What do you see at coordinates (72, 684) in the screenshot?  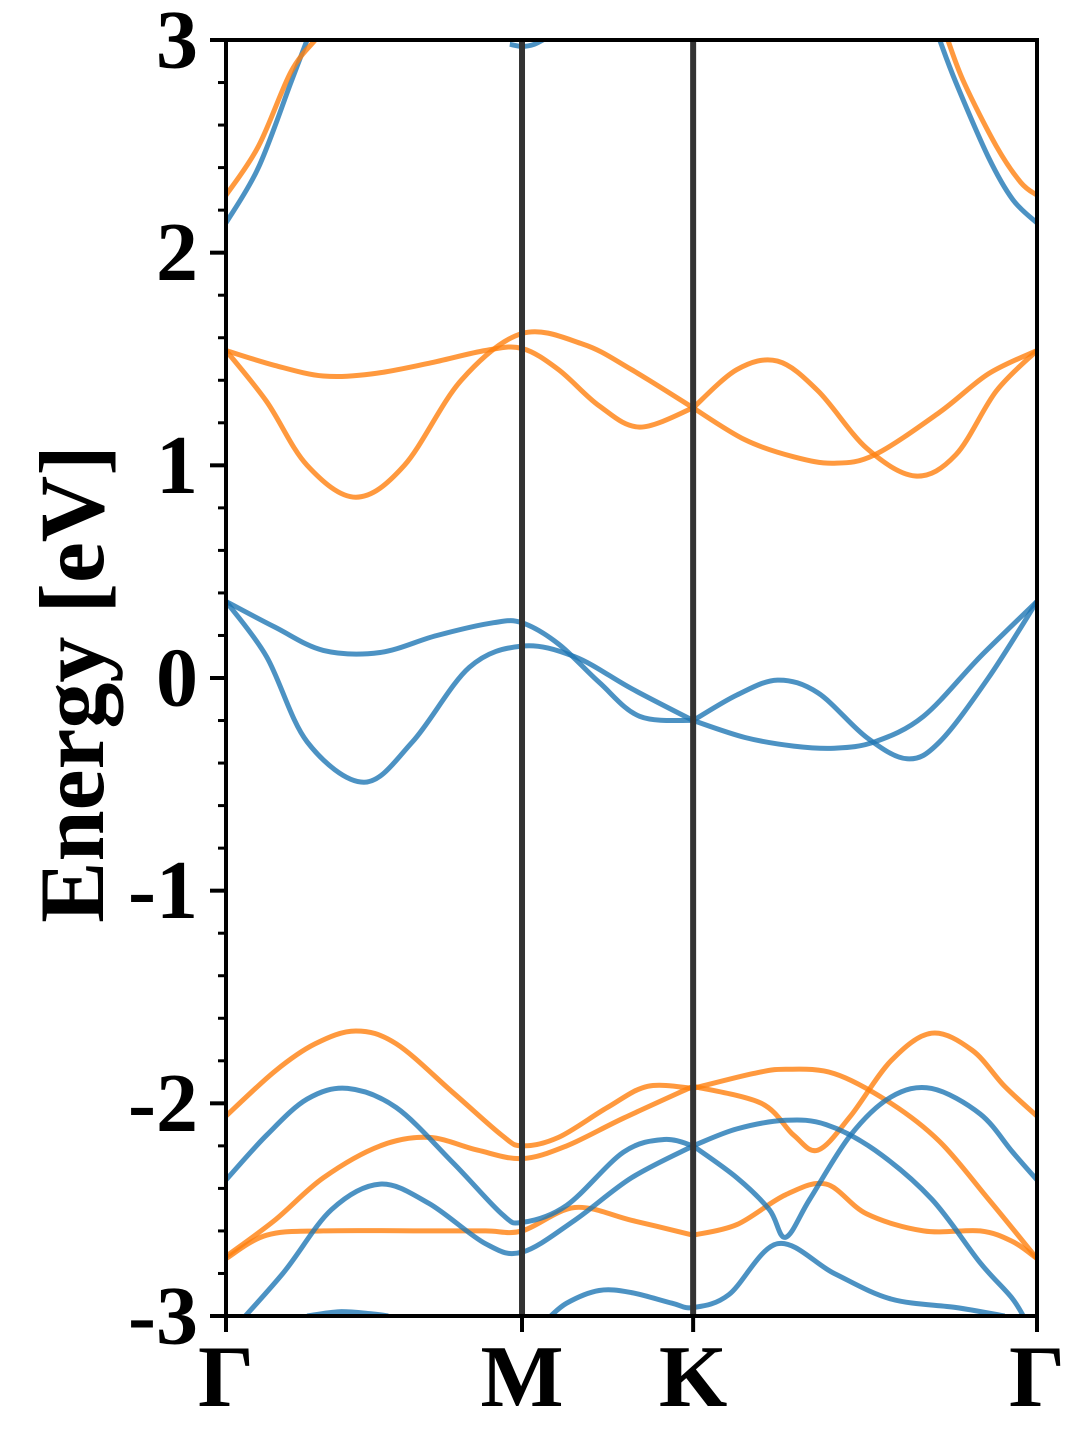 I see `y-axis-label: Energy [eV]` at bounding box center [72, 684].